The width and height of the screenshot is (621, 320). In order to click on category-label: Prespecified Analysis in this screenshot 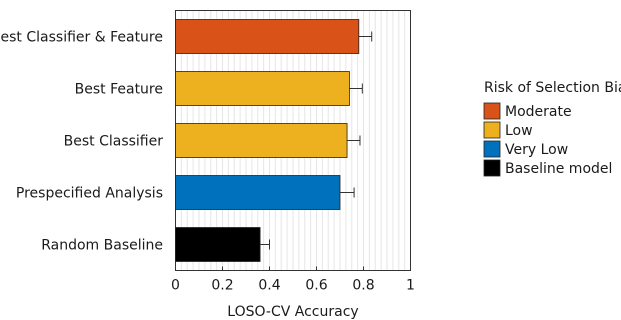, I will do `click(89, 194)`.